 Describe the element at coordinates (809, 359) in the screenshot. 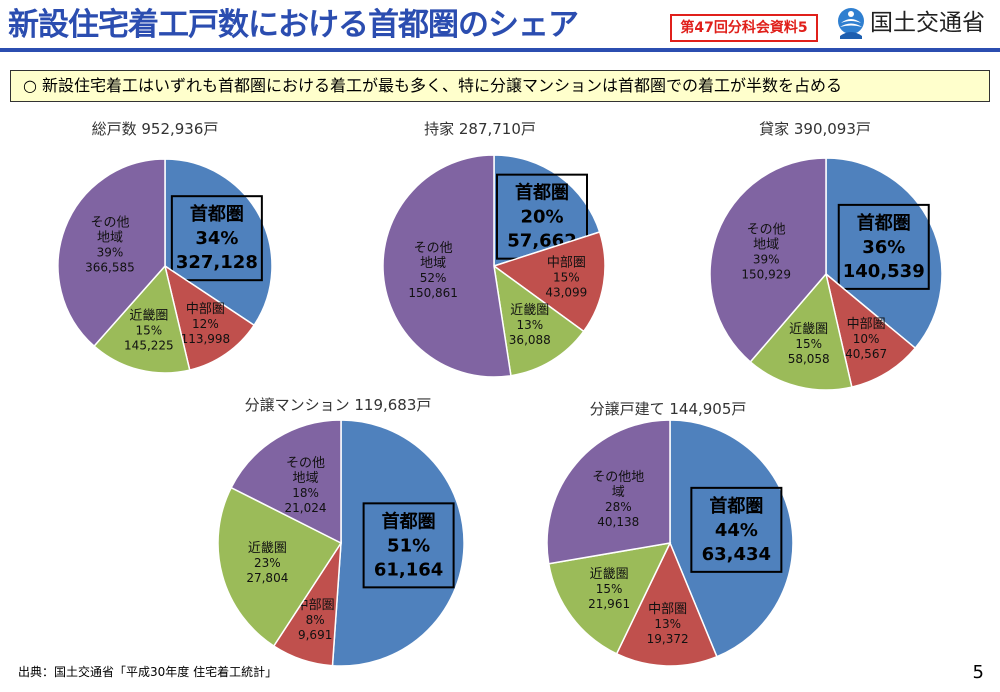

I see `slice-label-kinki: 58,058` at that location.